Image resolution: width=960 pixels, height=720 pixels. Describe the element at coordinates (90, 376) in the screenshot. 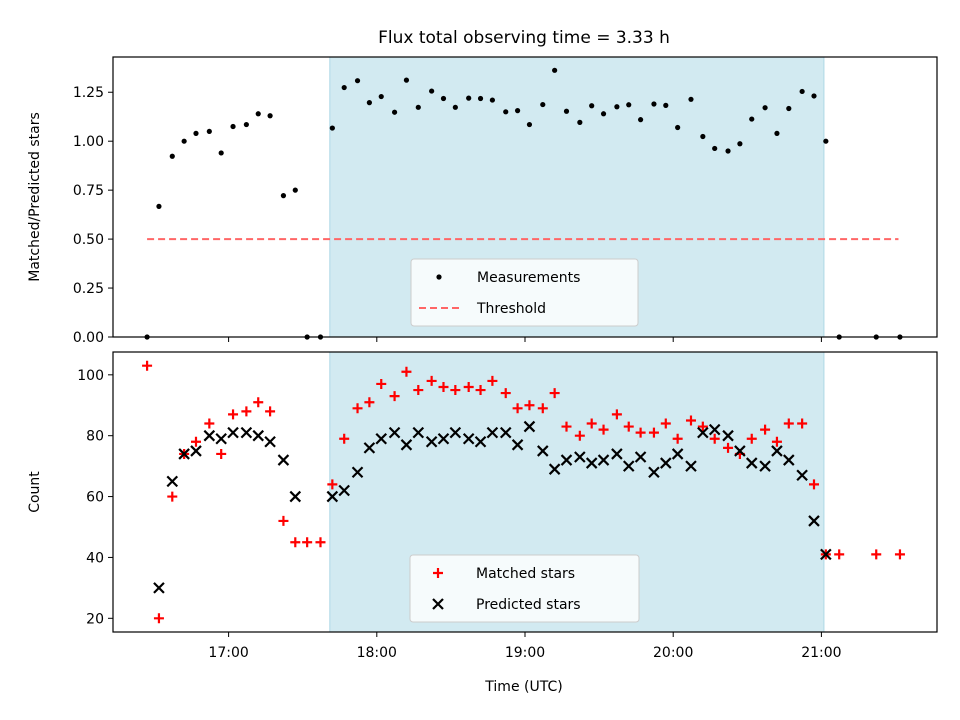

I see `y-tick-label: 100` at that location.